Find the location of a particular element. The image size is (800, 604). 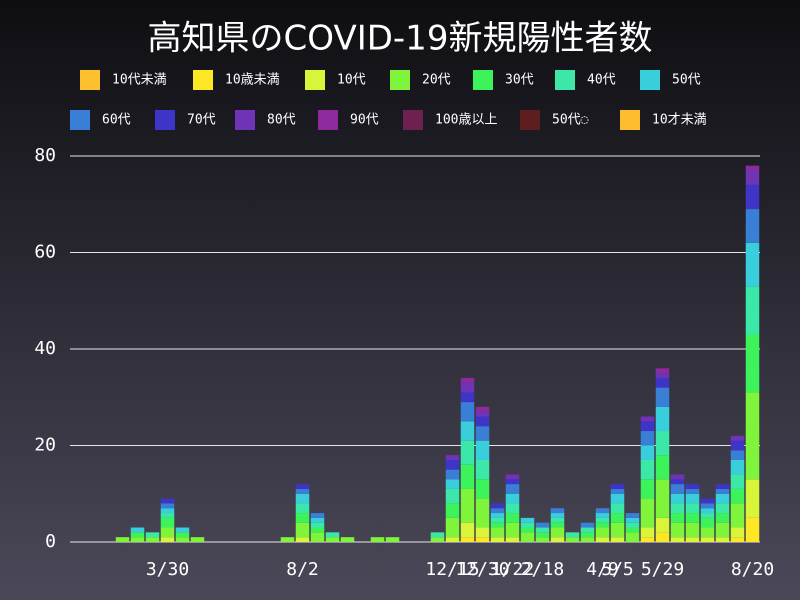

legend-label: 20代 is located at coordinates (436, 80).